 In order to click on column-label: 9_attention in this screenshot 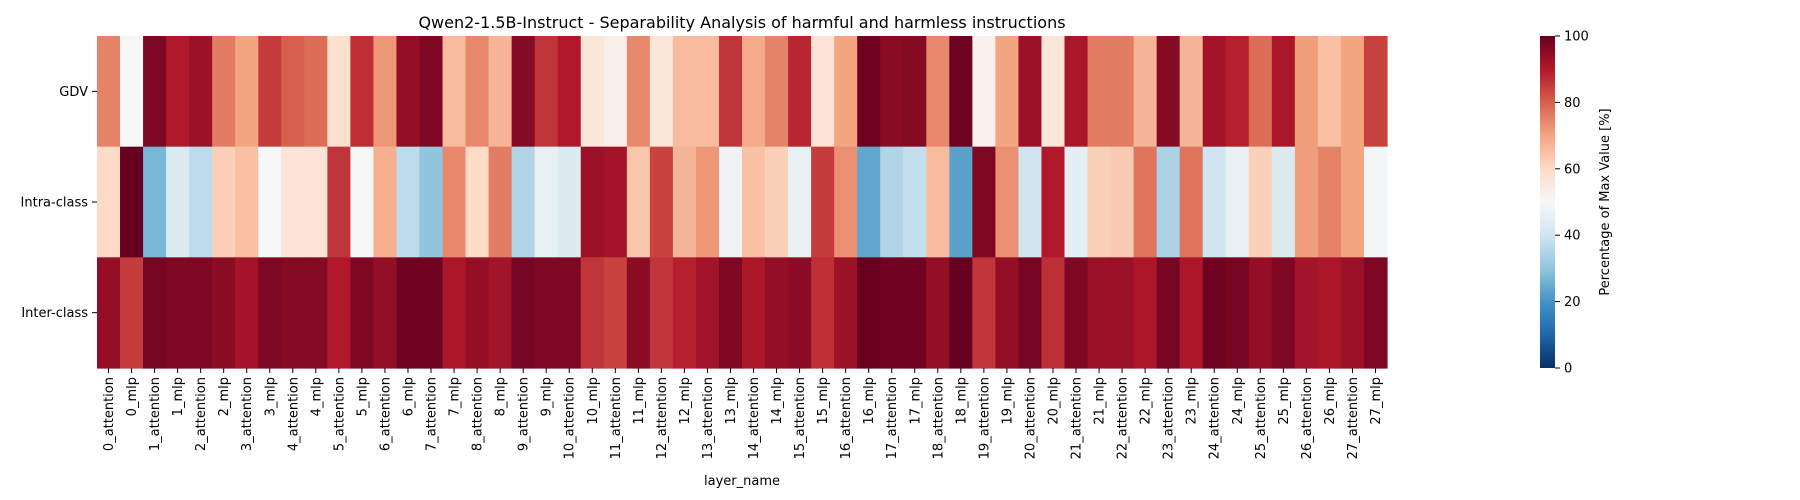, I will do `click(524, 414)`.